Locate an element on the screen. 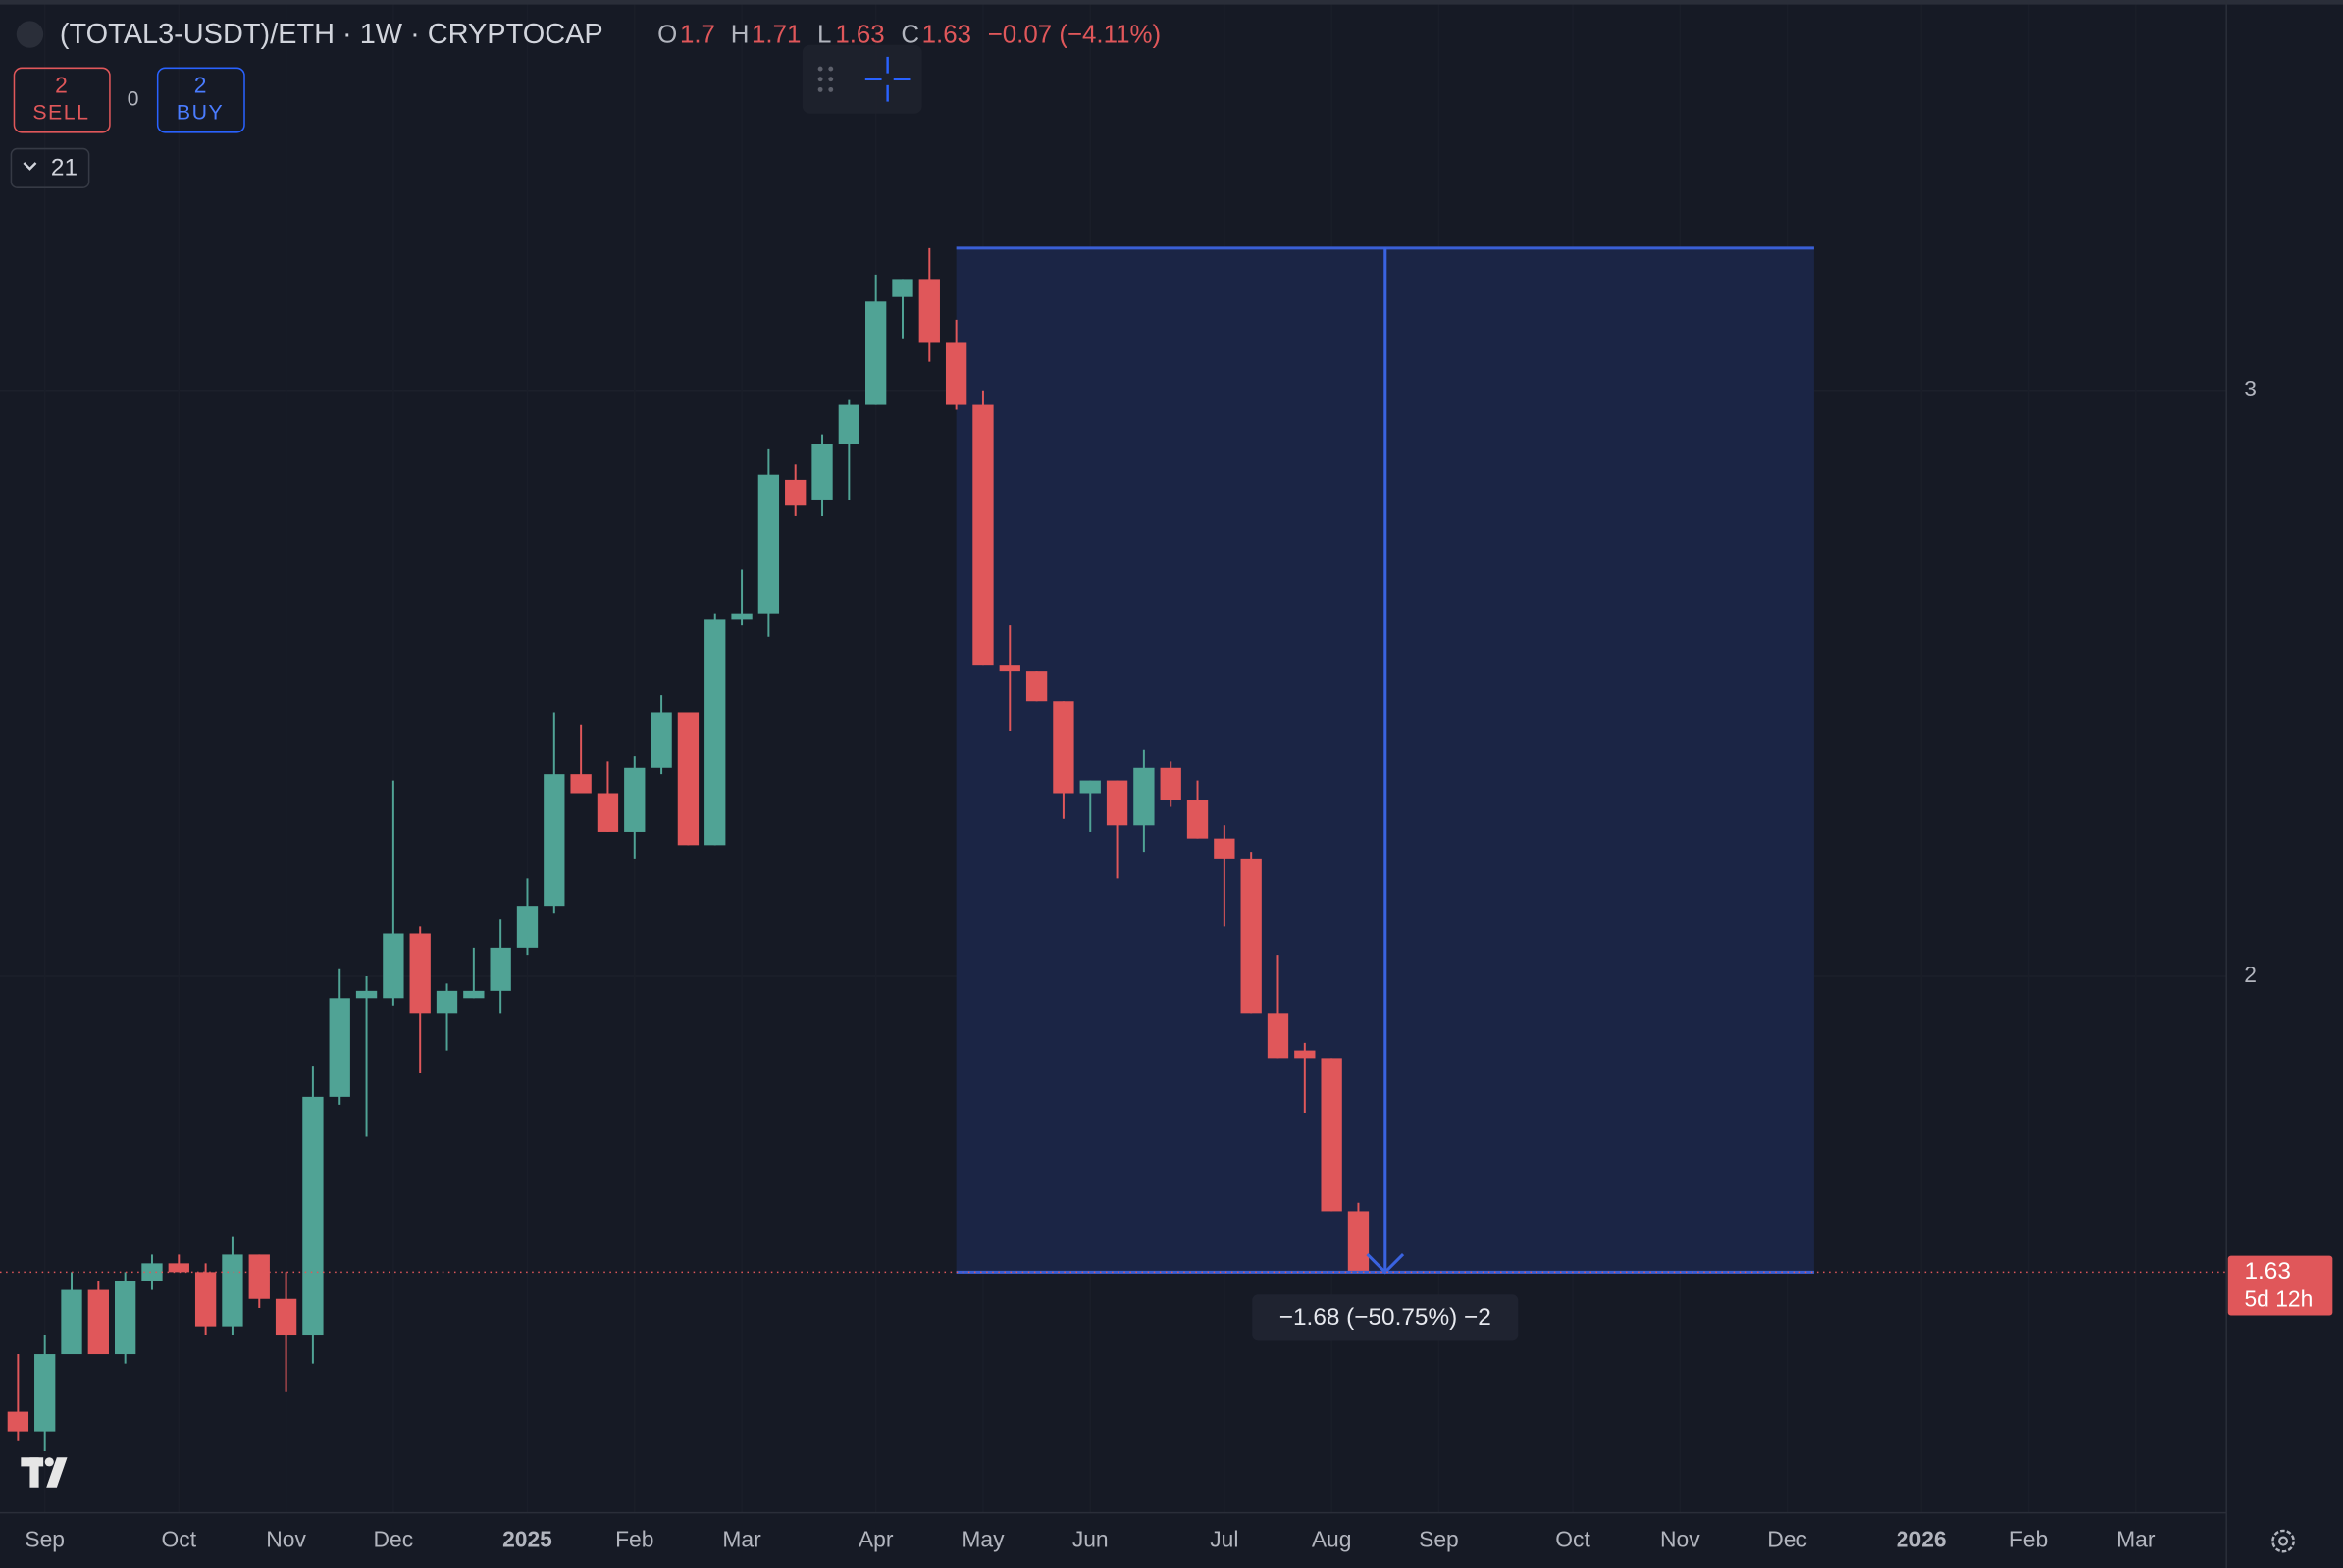 This screenshot has width=2343, height=1568. gear-inner is located at coordinates (2283, 1541).